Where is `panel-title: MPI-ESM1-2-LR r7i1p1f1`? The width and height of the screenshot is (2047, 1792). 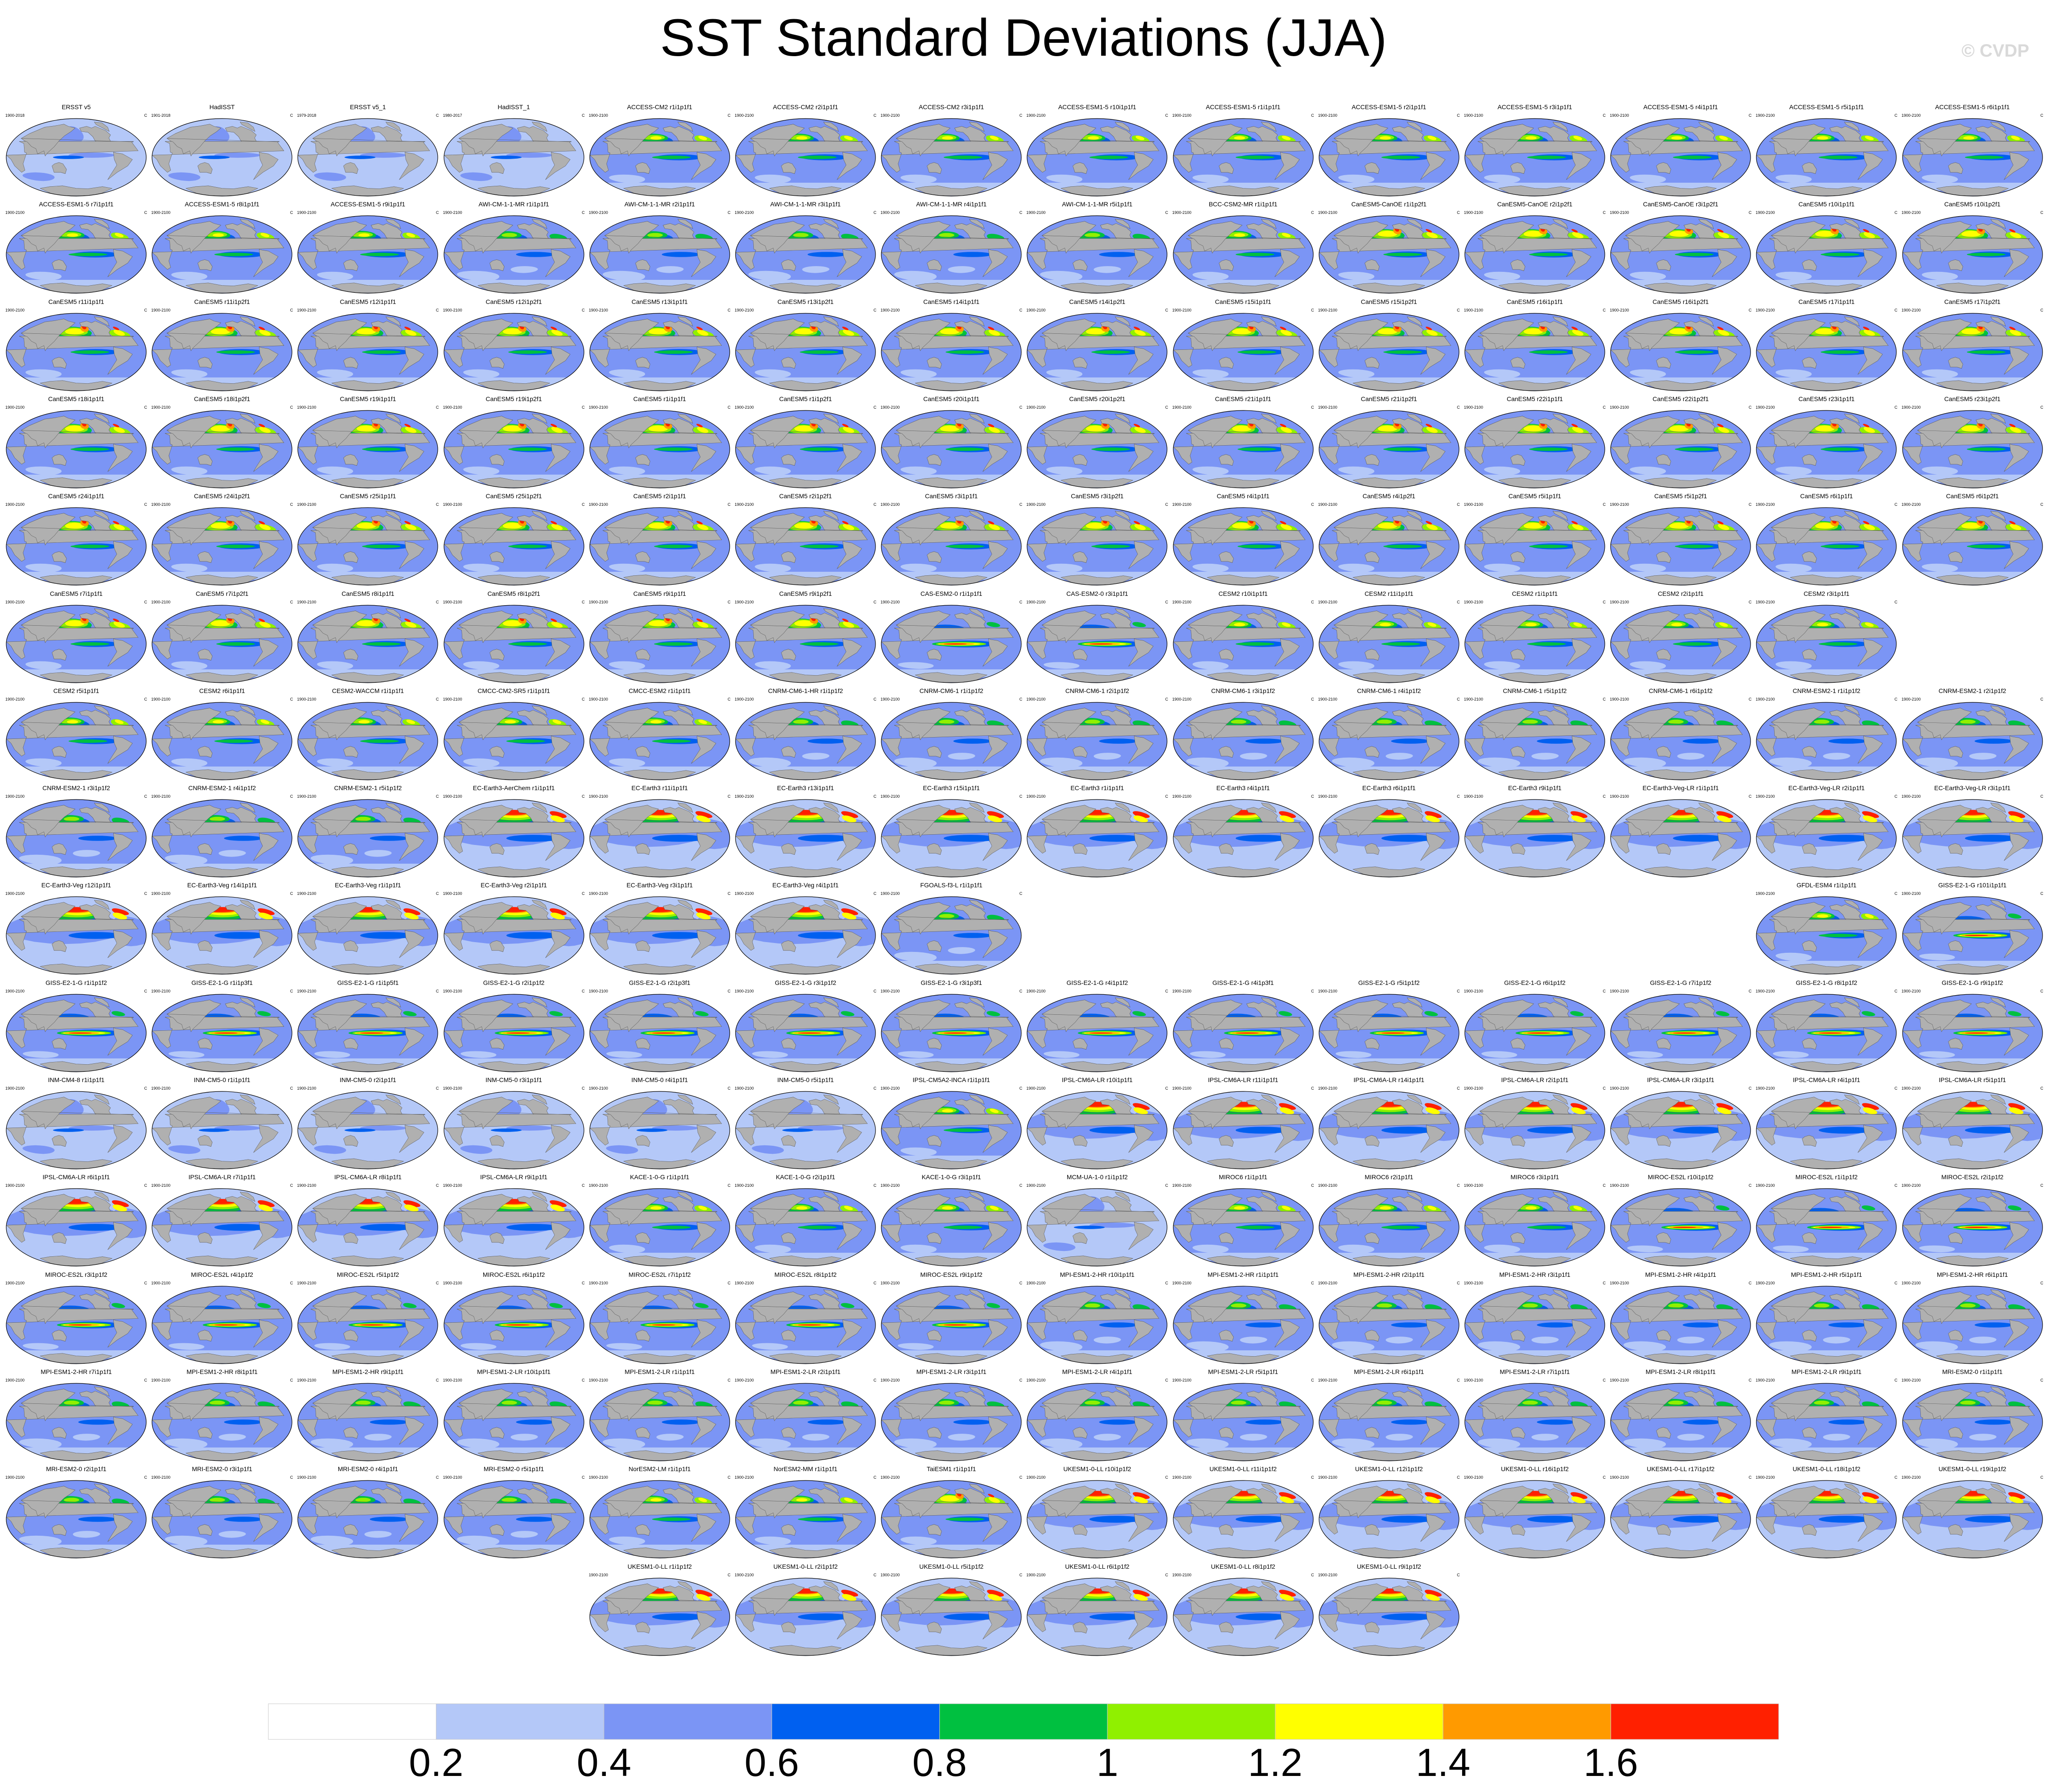
panel-title: MPI-ESM1-2-LR r7i1p1f1 is located at coordinates (1535, 1371).